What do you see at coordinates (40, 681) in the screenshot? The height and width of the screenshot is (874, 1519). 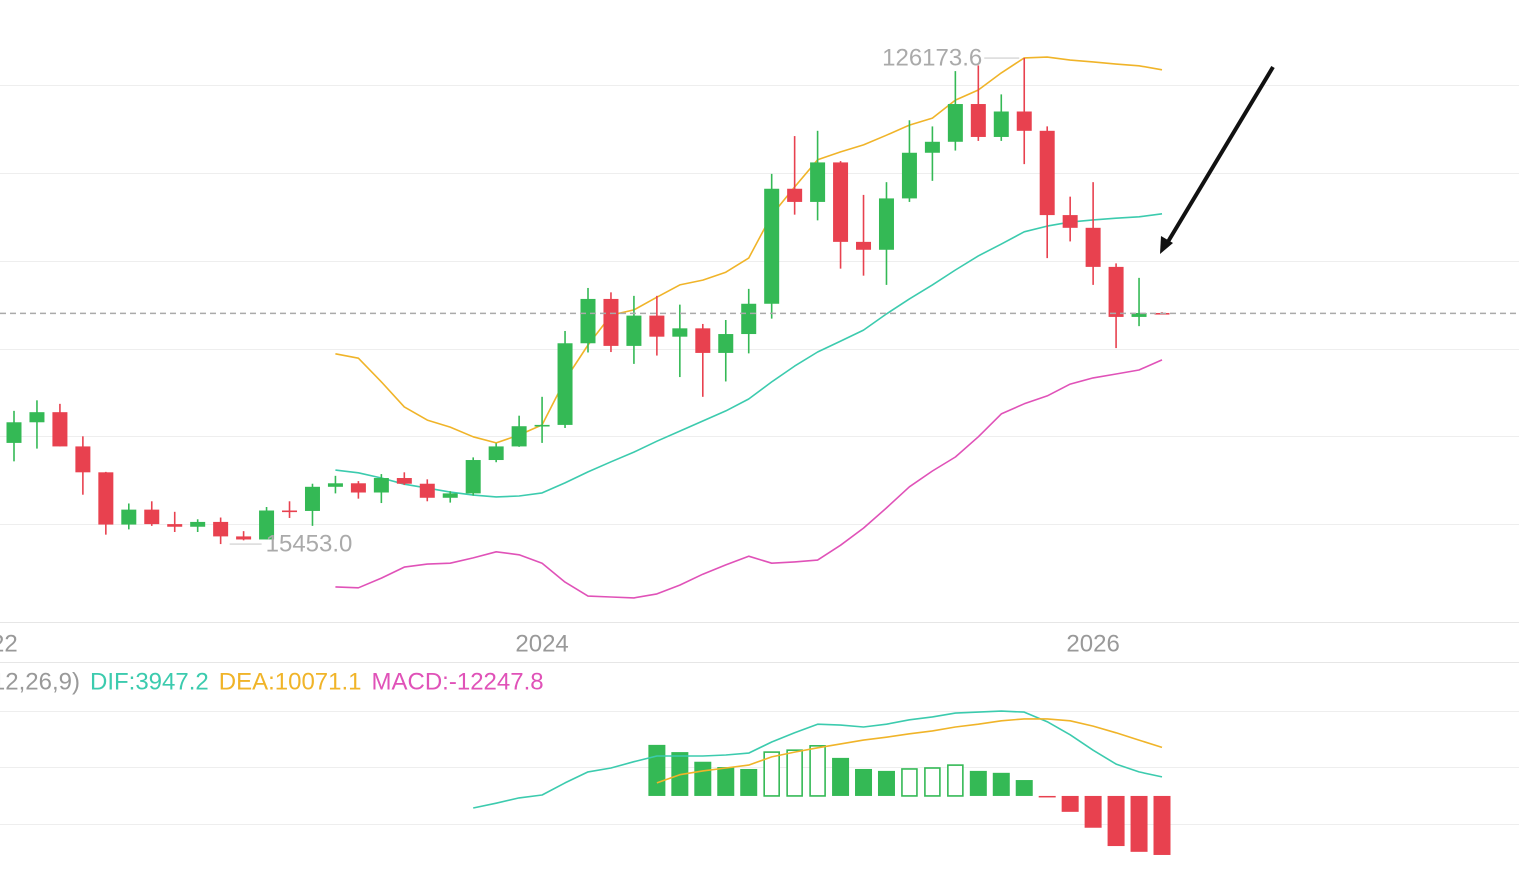 I see `macd-title: (12,26,9)` at bounding box center [40, 681].